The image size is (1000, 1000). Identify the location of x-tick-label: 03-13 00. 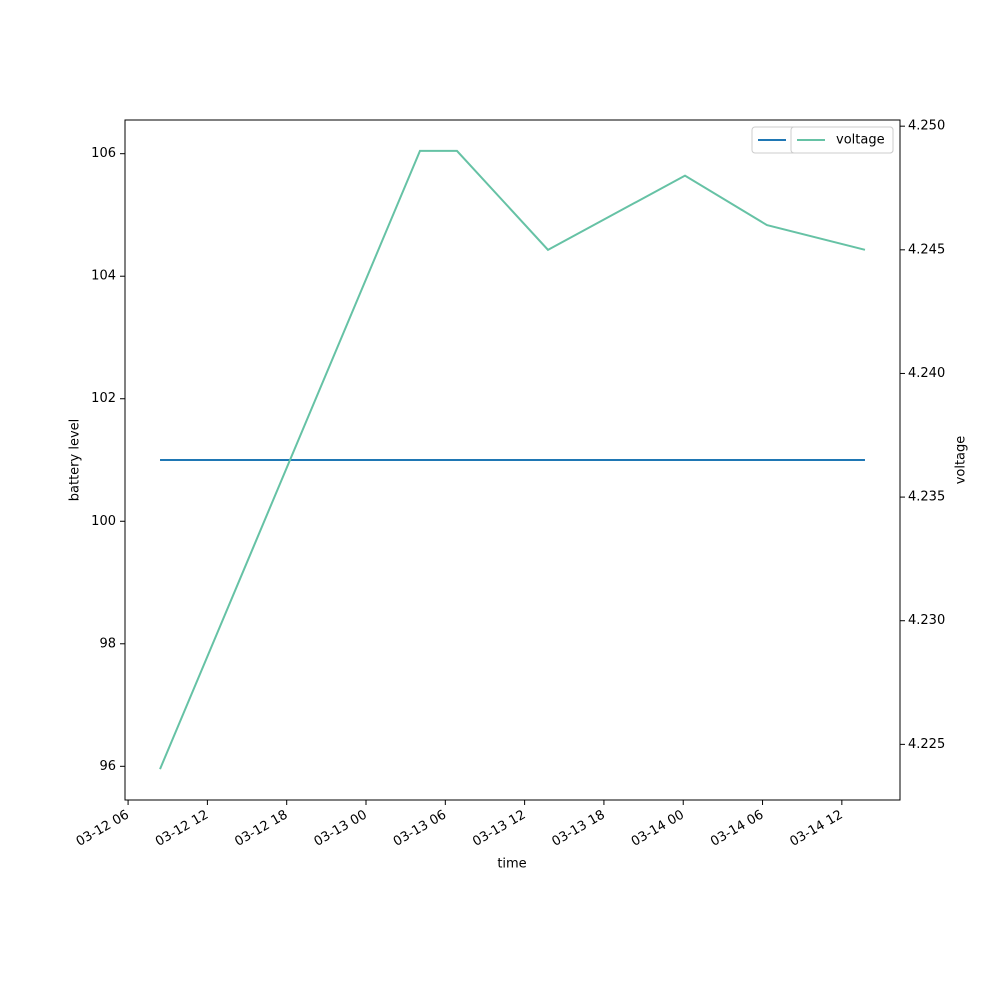
(341, 829).